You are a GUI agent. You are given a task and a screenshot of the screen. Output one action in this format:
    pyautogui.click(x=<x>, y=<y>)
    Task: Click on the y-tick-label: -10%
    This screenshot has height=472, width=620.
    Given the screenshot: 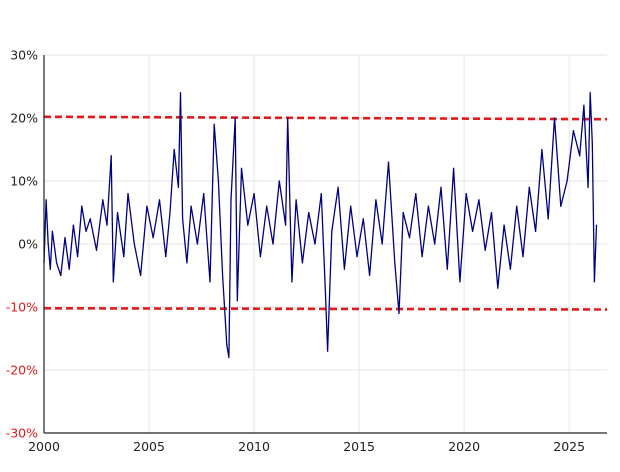 What is the action you would take?
    pyautogui.click(x=22, y=307)
    